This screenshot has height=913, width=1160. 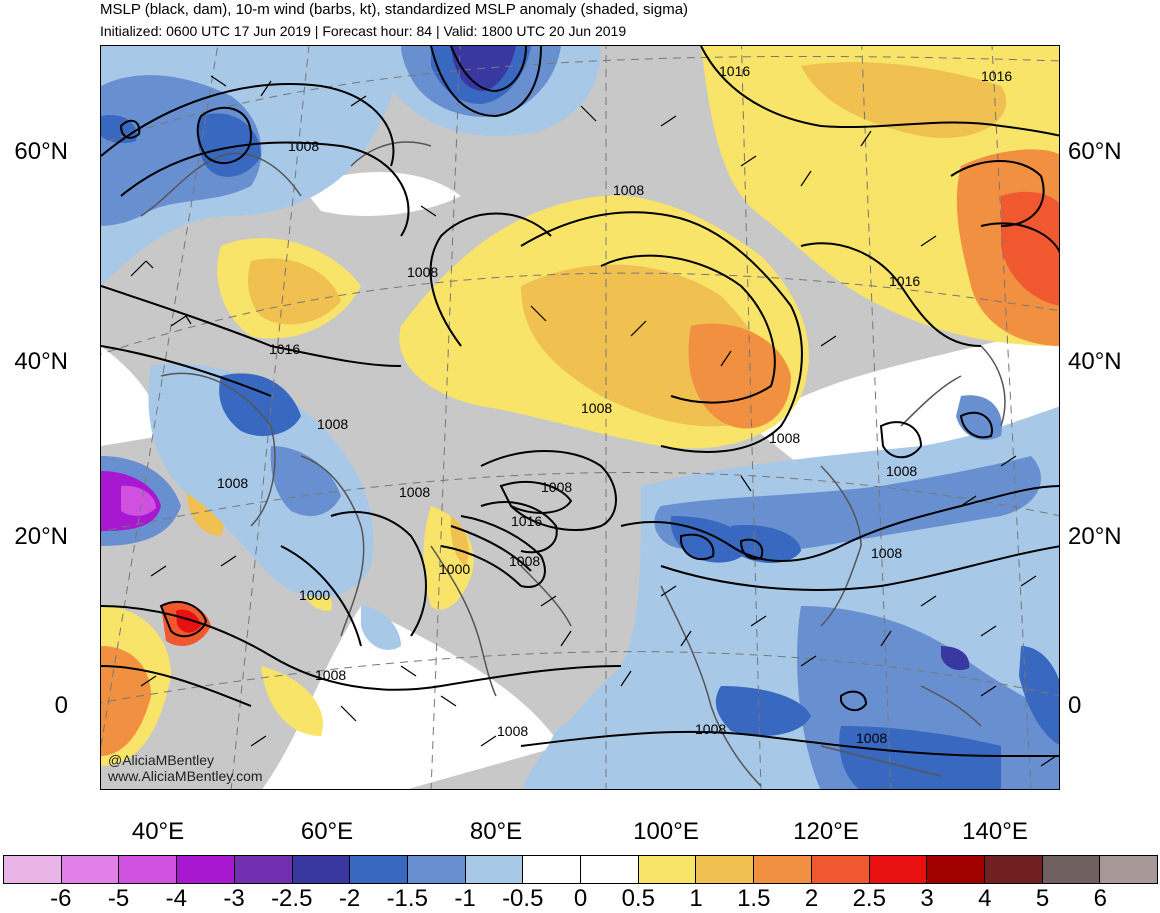 What do you see at coordinates (327, 831) in the screenshot?
I see `lon-label-60e: 60°E` at bounding box center [327, 831].